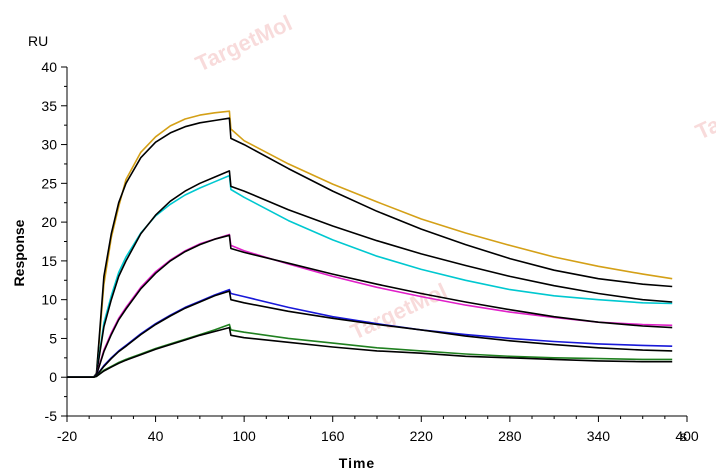 This screenshot has width=716, height=472. I want to click on x-tick-label: 160, so click(333, 436).